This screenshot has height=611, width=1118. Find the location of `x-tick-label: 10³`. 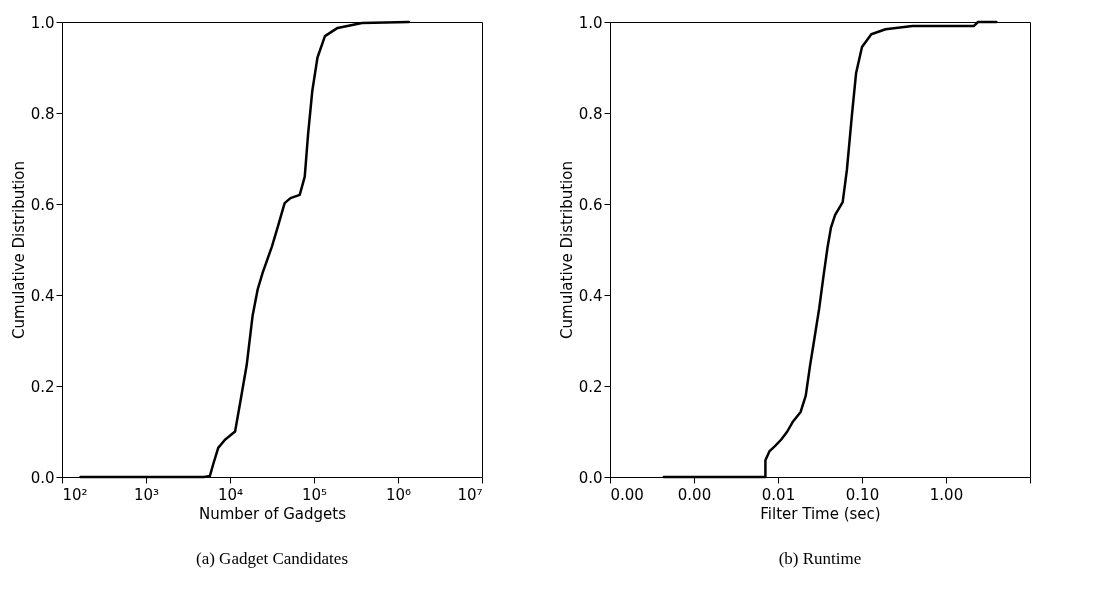

x-tick-label: 10³ is located at coordinates (146, 494).